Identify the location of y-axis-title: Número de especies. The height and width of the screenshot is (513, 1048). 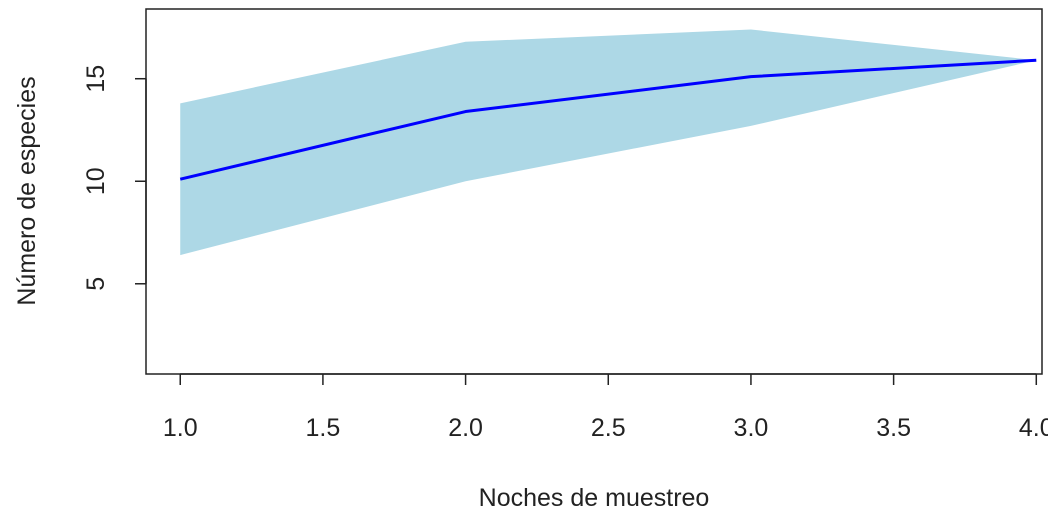
(27, 190).